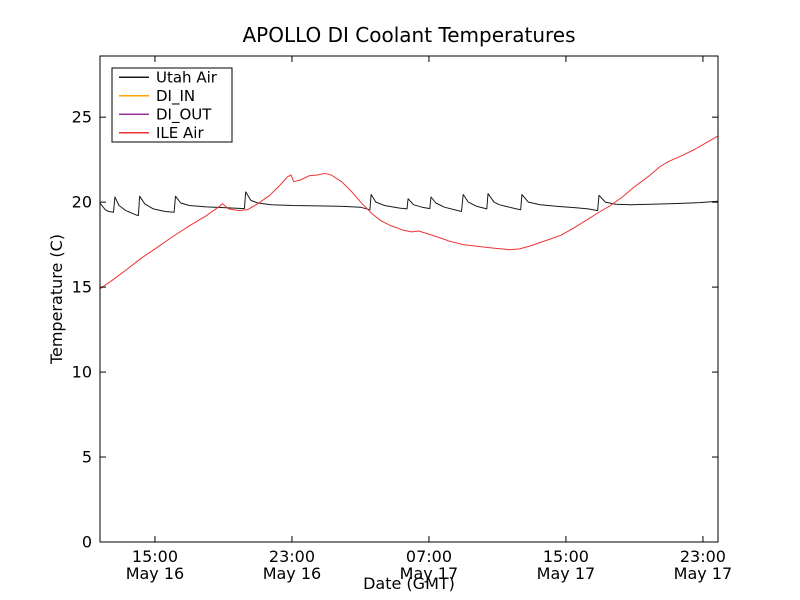  I want to click on y-tick-label: 15, so click(82, 287).